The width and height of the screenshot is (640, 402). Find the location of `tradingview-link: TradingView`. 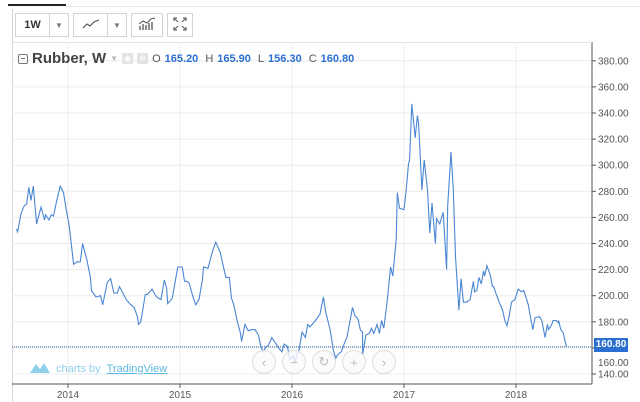

tradingview-link: TradingView is located at coordinates (137, 368).